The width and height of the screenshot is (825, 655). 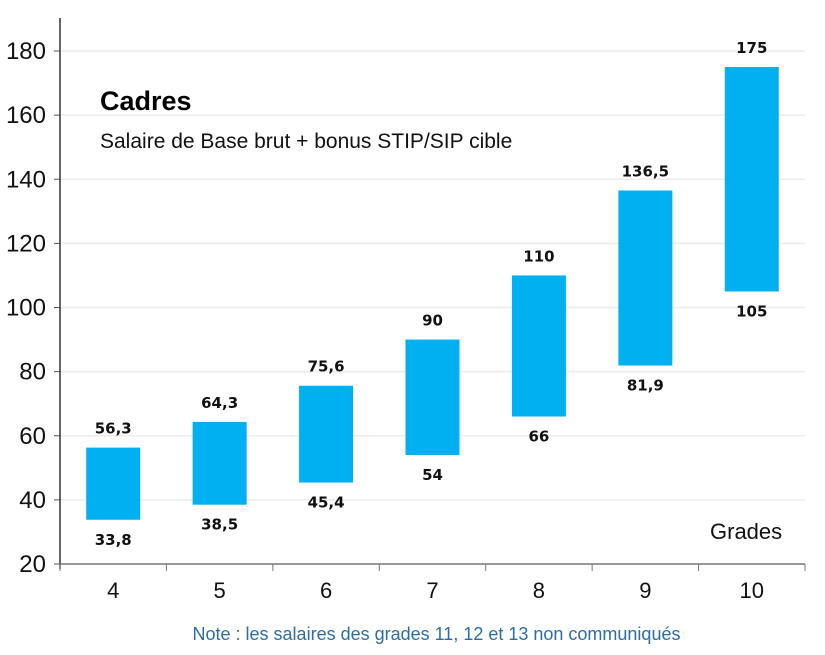 What do you see at coordinates (645, 386) in the screenshot?
I see `data-label-low: 81,9` at bounding box center [645, 386].